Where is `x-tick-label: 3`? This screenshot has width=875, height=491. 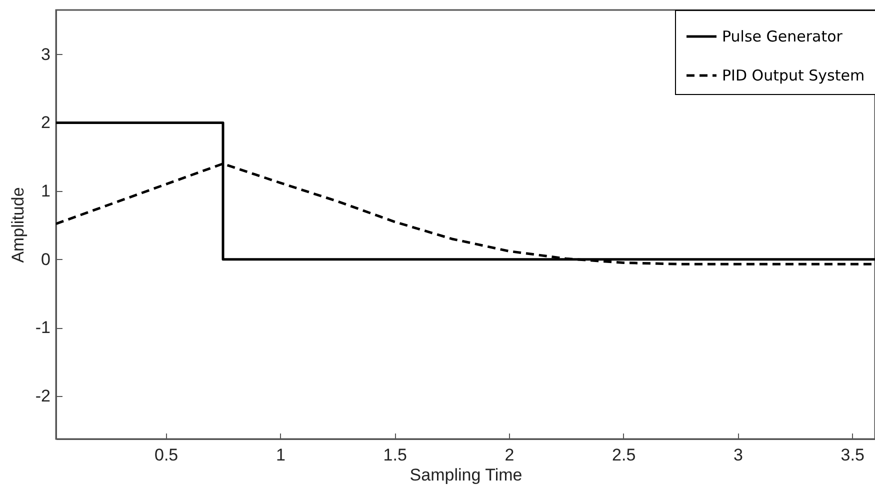 x-tick-label: 3 is located at coordinates (738, 455).